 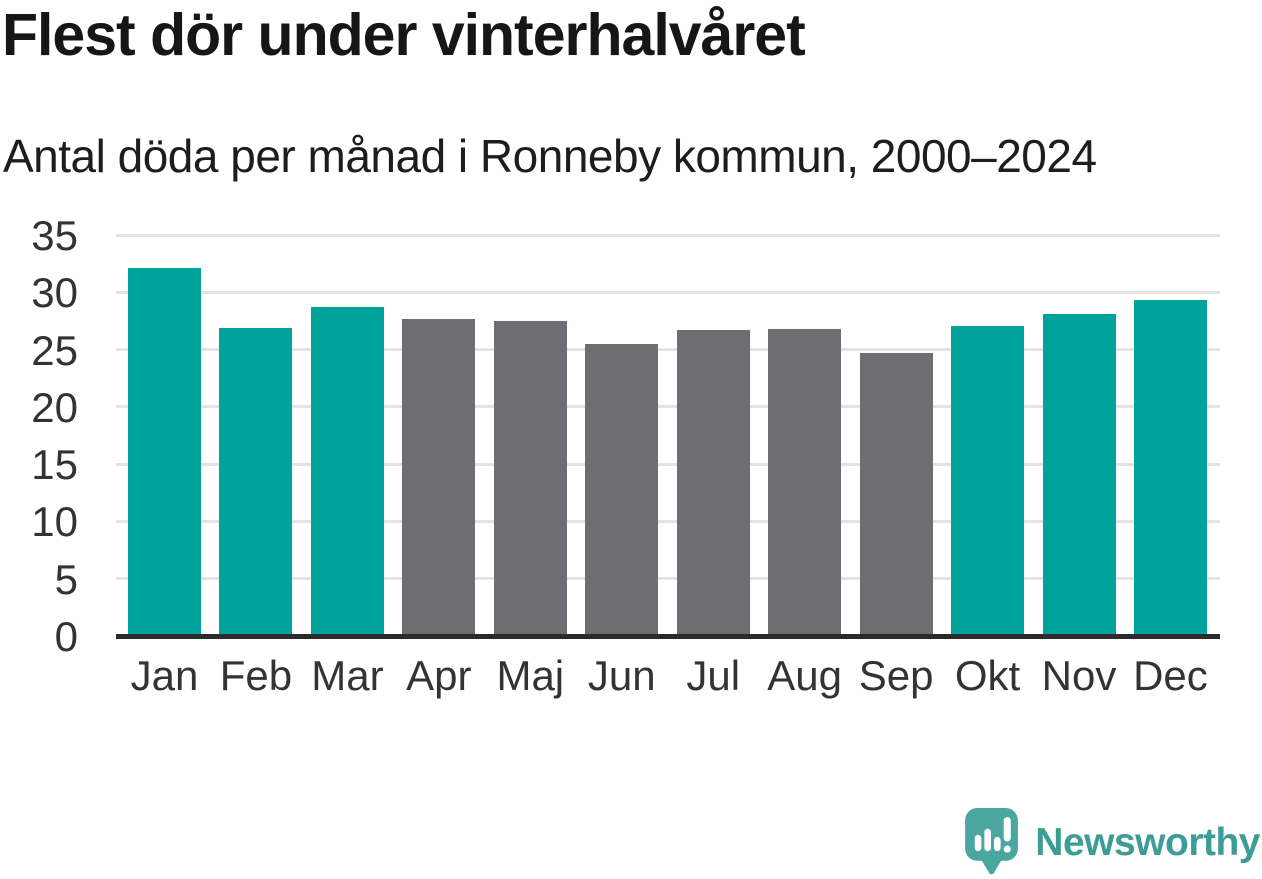 What do you see at coordinates (164, 452) in the screenshot?
I see `bar-jan` at bounding box center [164, 452].